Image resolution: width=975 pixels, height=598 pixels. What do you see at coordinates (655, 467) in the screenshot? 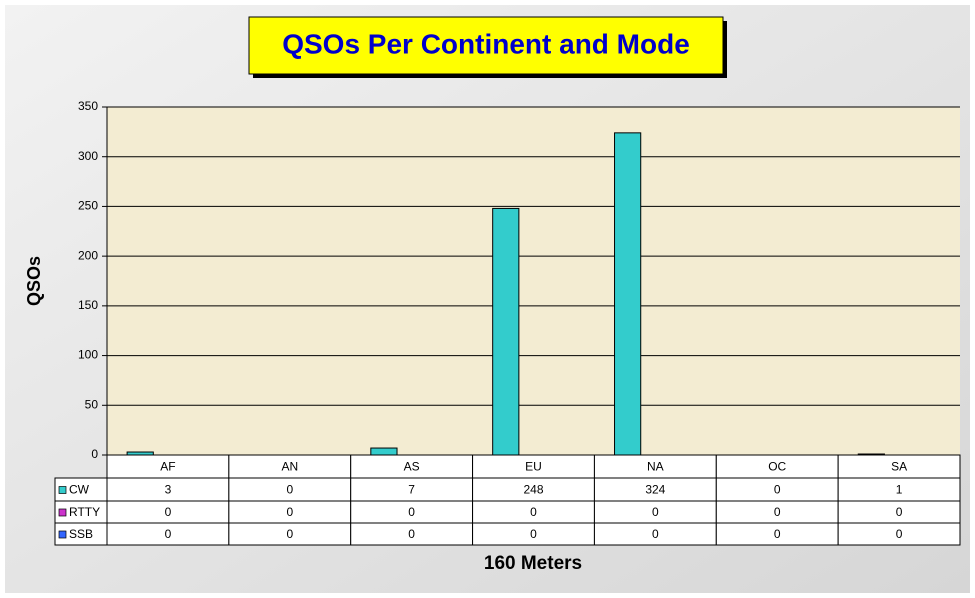
I see `x-tick-label: NA` at bounding box center [655, 467].